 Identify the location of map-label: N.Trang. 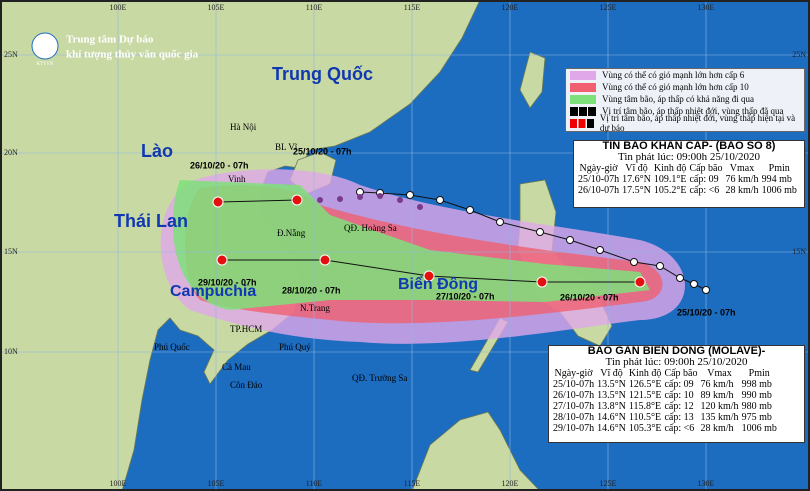
(315, 308).